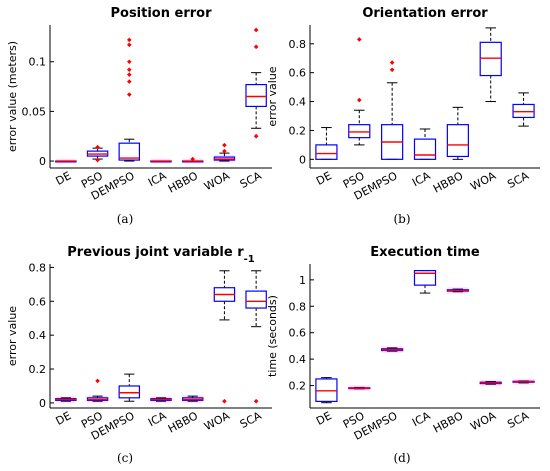  I want to click on chart-title: Position error, so click(161, 13).